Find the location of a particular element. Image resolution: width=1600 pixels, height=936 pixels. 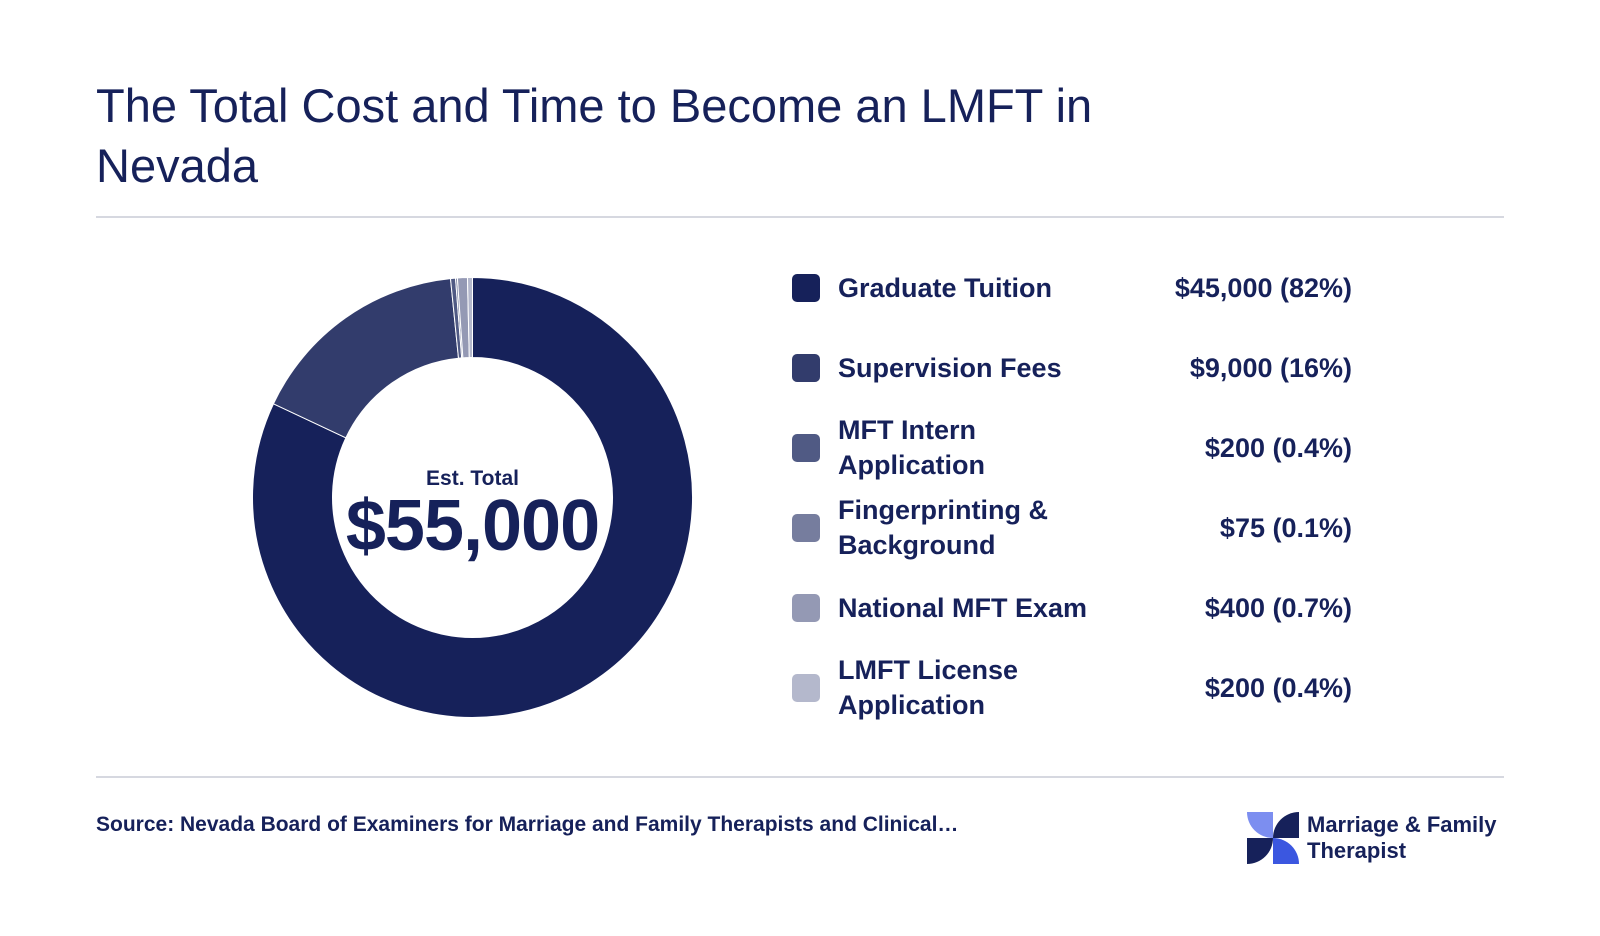

legend-item: LMFT License Application $200 (0.4%) is located at coordinates (1072, 688).